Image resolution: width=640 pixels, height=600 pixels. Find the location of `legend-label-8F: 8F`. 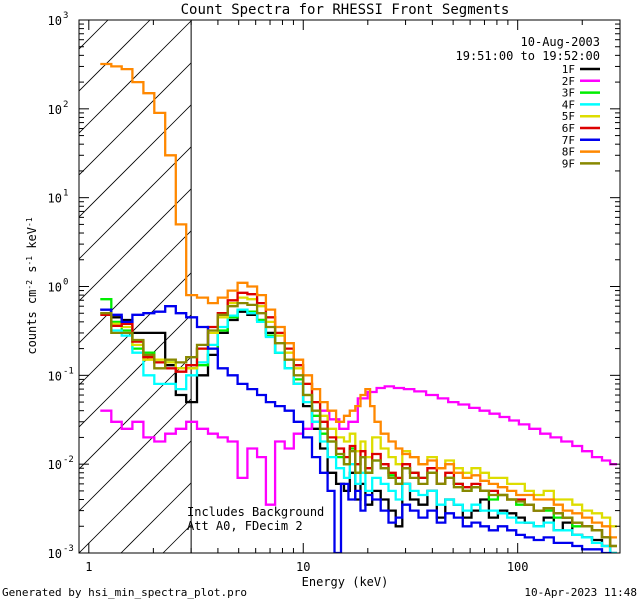

legend-label-8F: 8F is located at coordinates (568, 152).